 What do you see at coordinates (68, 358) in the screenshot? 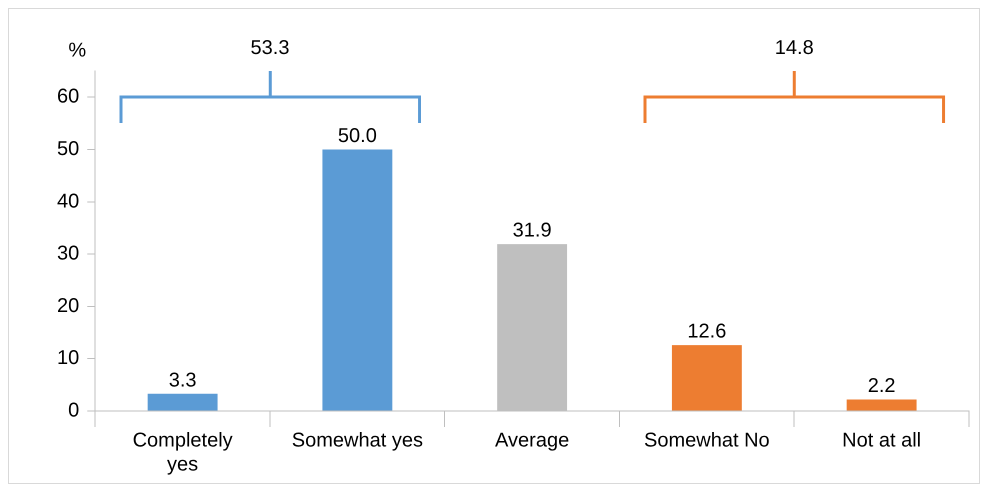
I see `y-tick-label: 10` at bounding box center [68, 358].